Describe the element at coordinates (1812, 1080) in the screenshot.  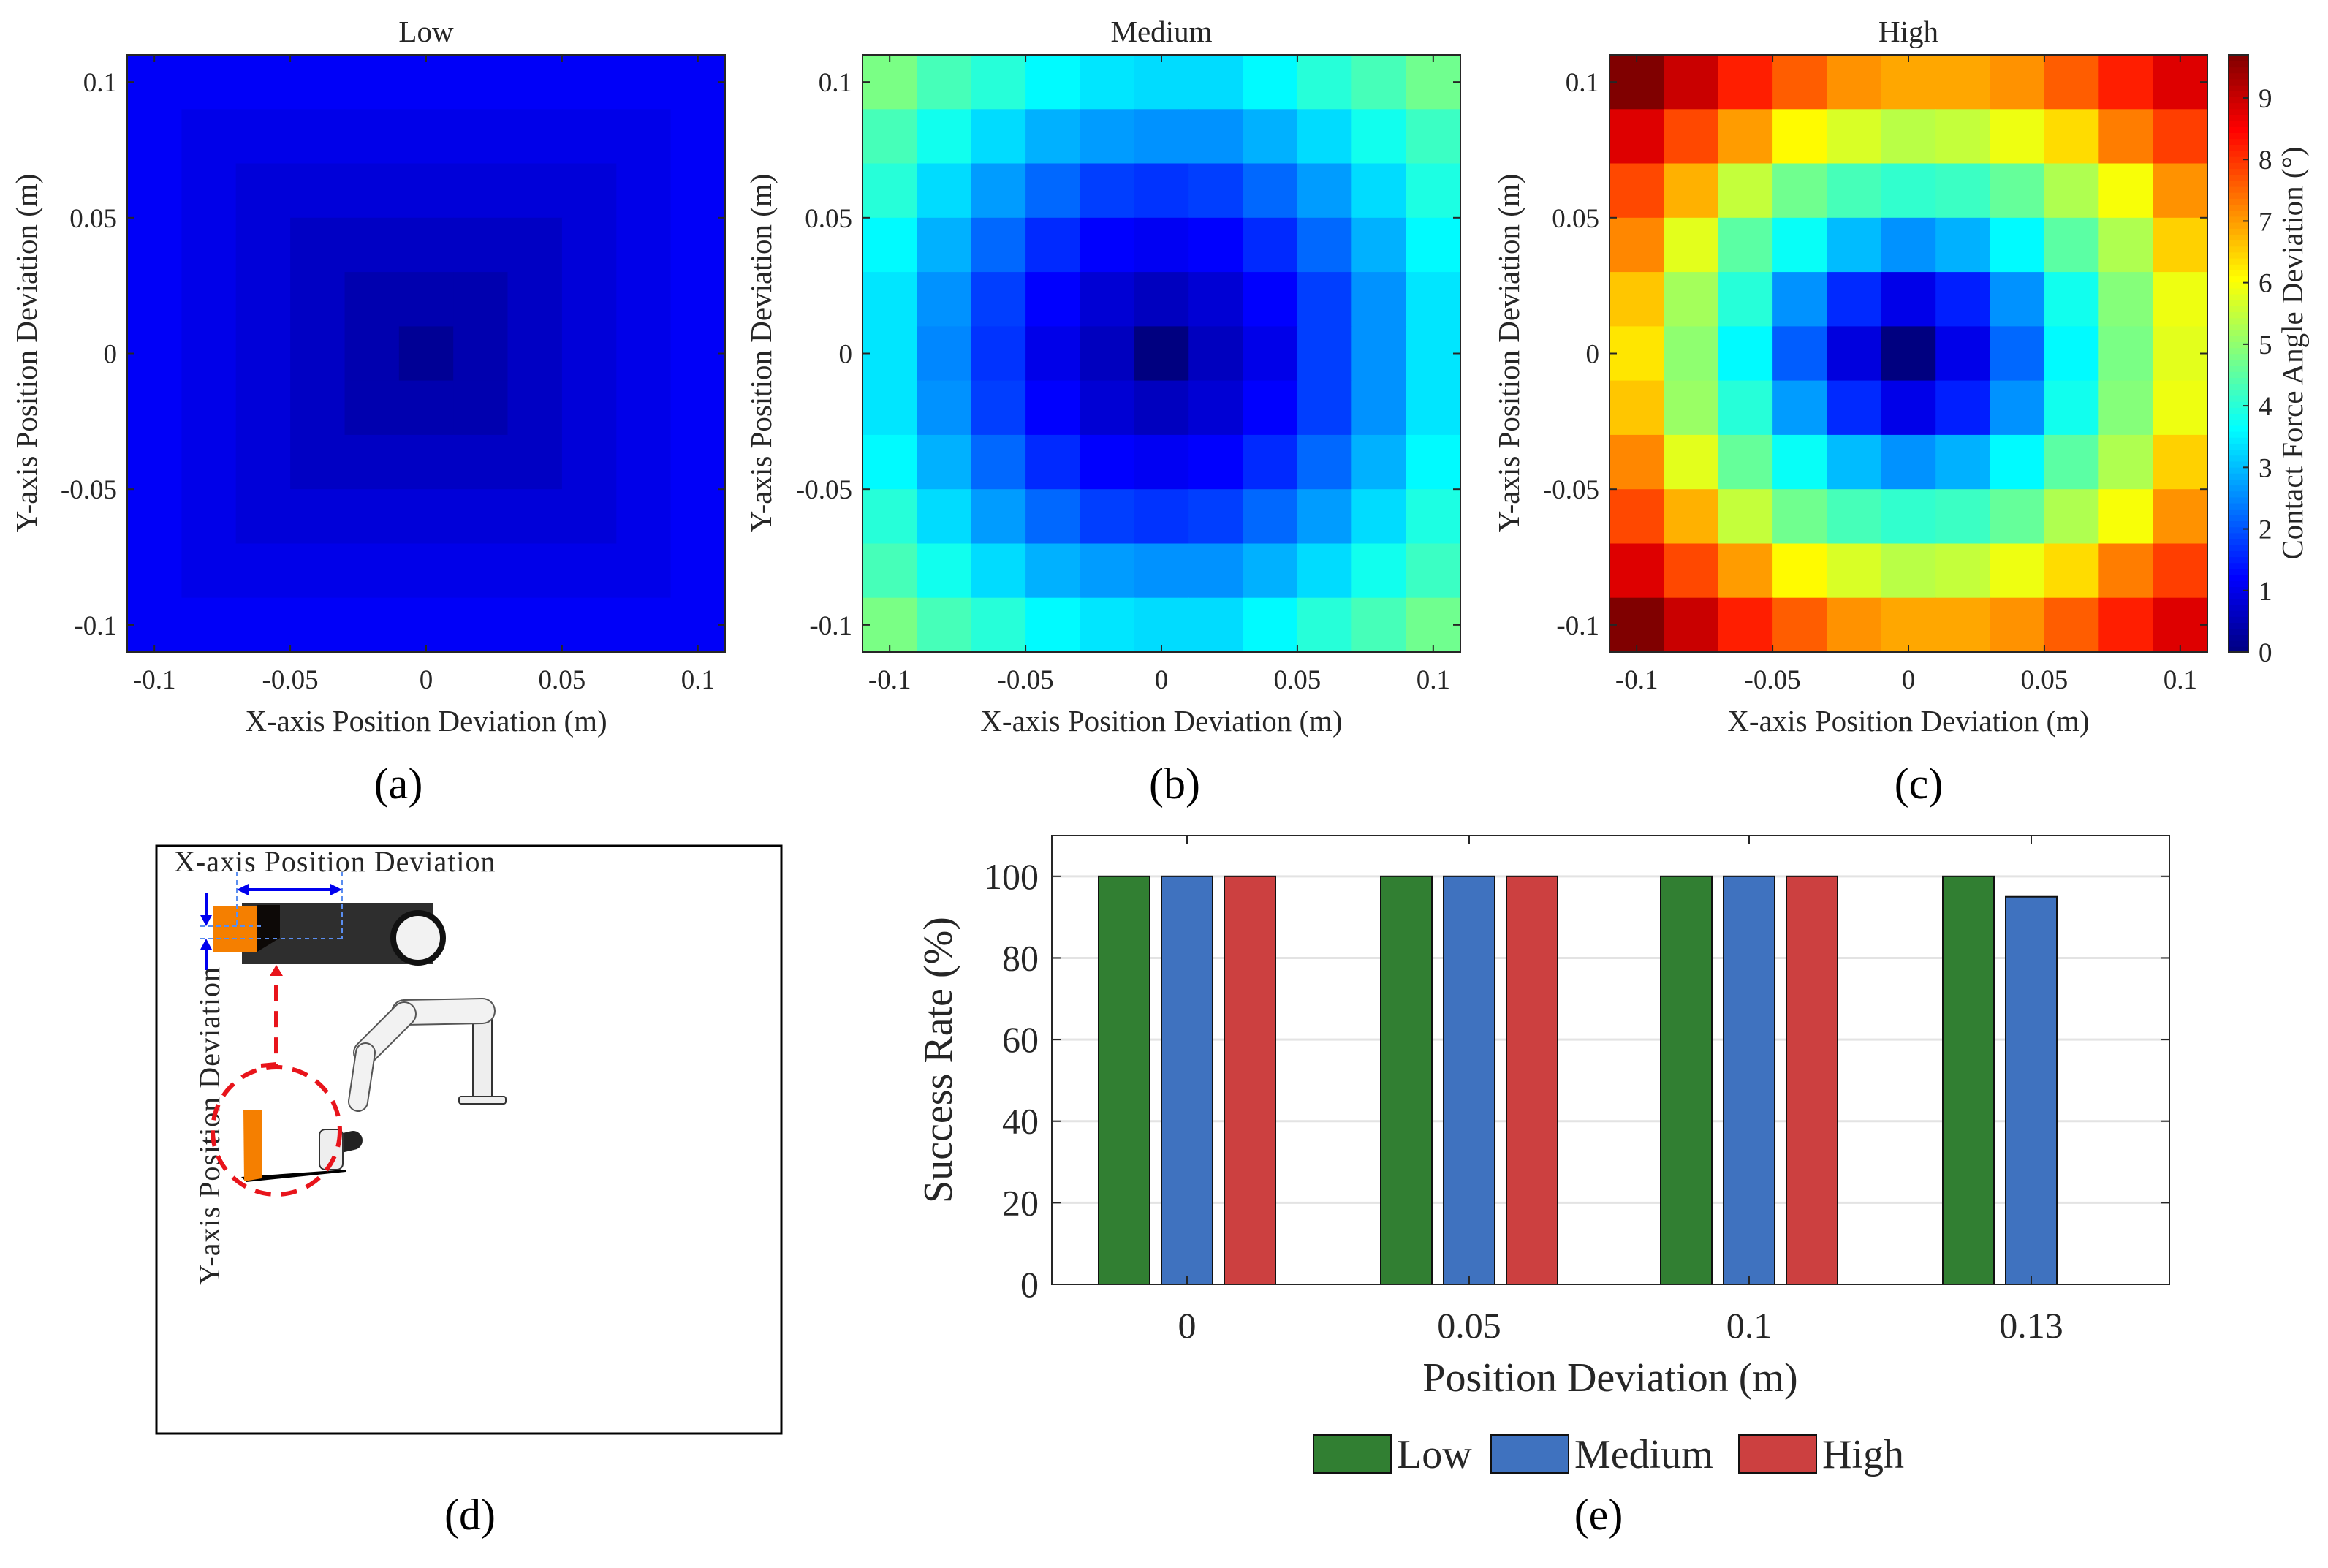
I see `bar-high` at that location.